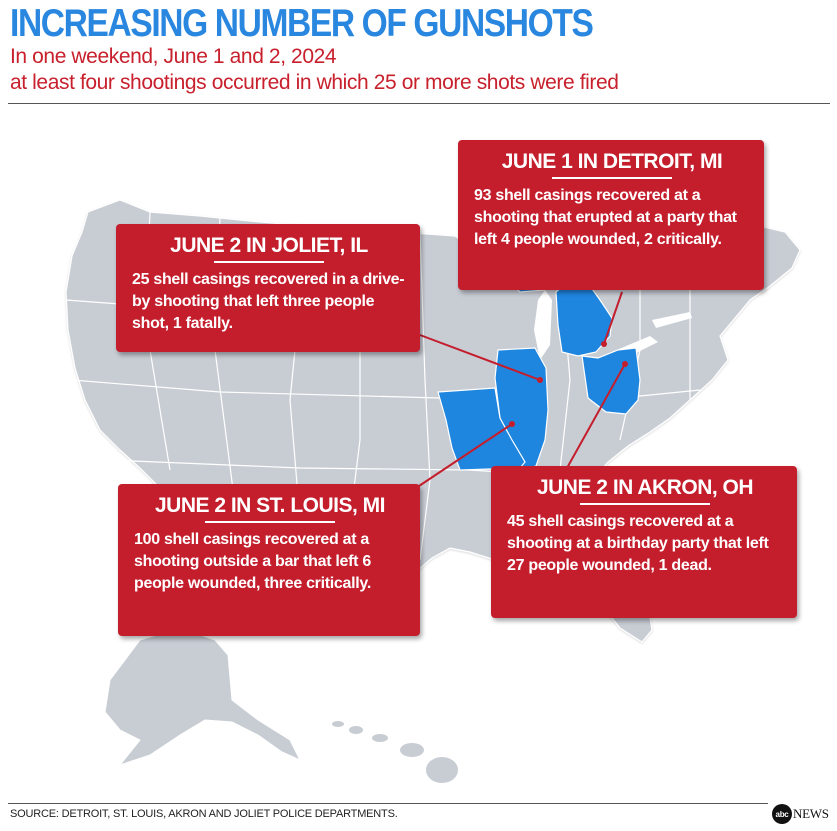 The width and height of the screenshot is (837, 831). Describe the element at coordinates (625, 364) in the screenshot. I see `marker-akron` at that location.